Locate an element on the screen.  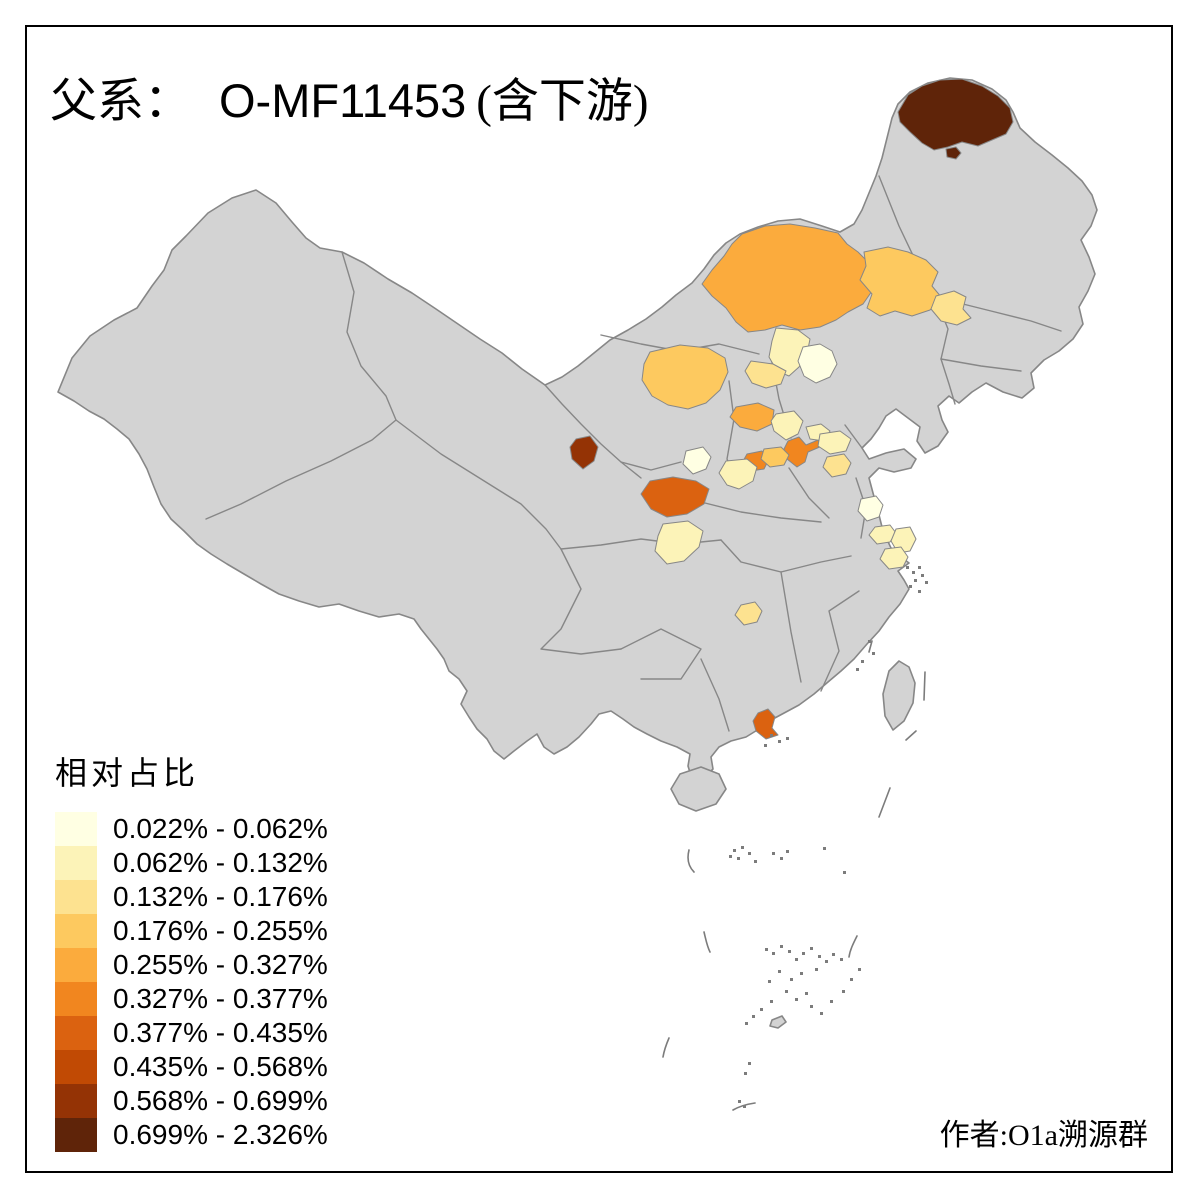
legend-row: 0.435% - 0.568% is located at coordinates (191, 1067).